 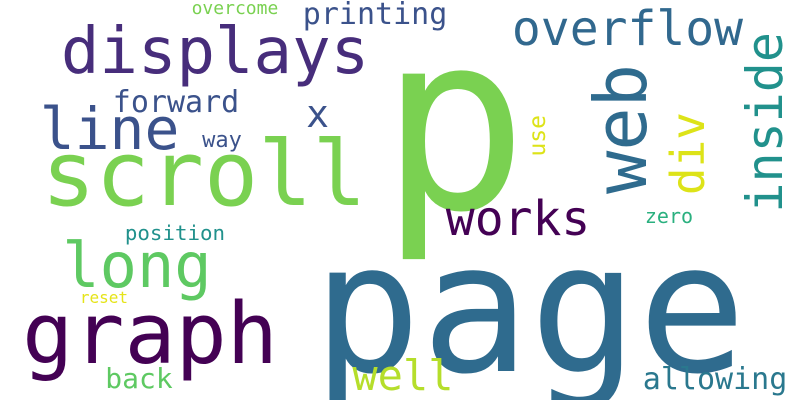 I want to click on word-reset: reset, so click(x=104, y=297).